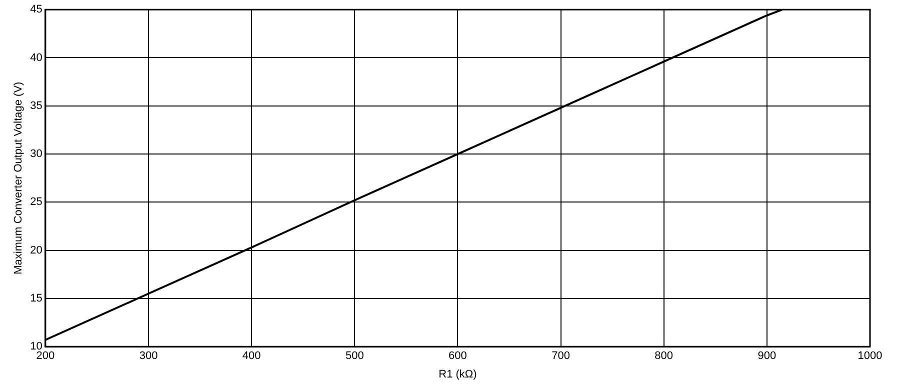 This screenshot has height=387, width=900. What do you see at coordinates (870, 356) in the screenshot?
I see `x-tick-label: 1000` at bounding box center [870, 356].